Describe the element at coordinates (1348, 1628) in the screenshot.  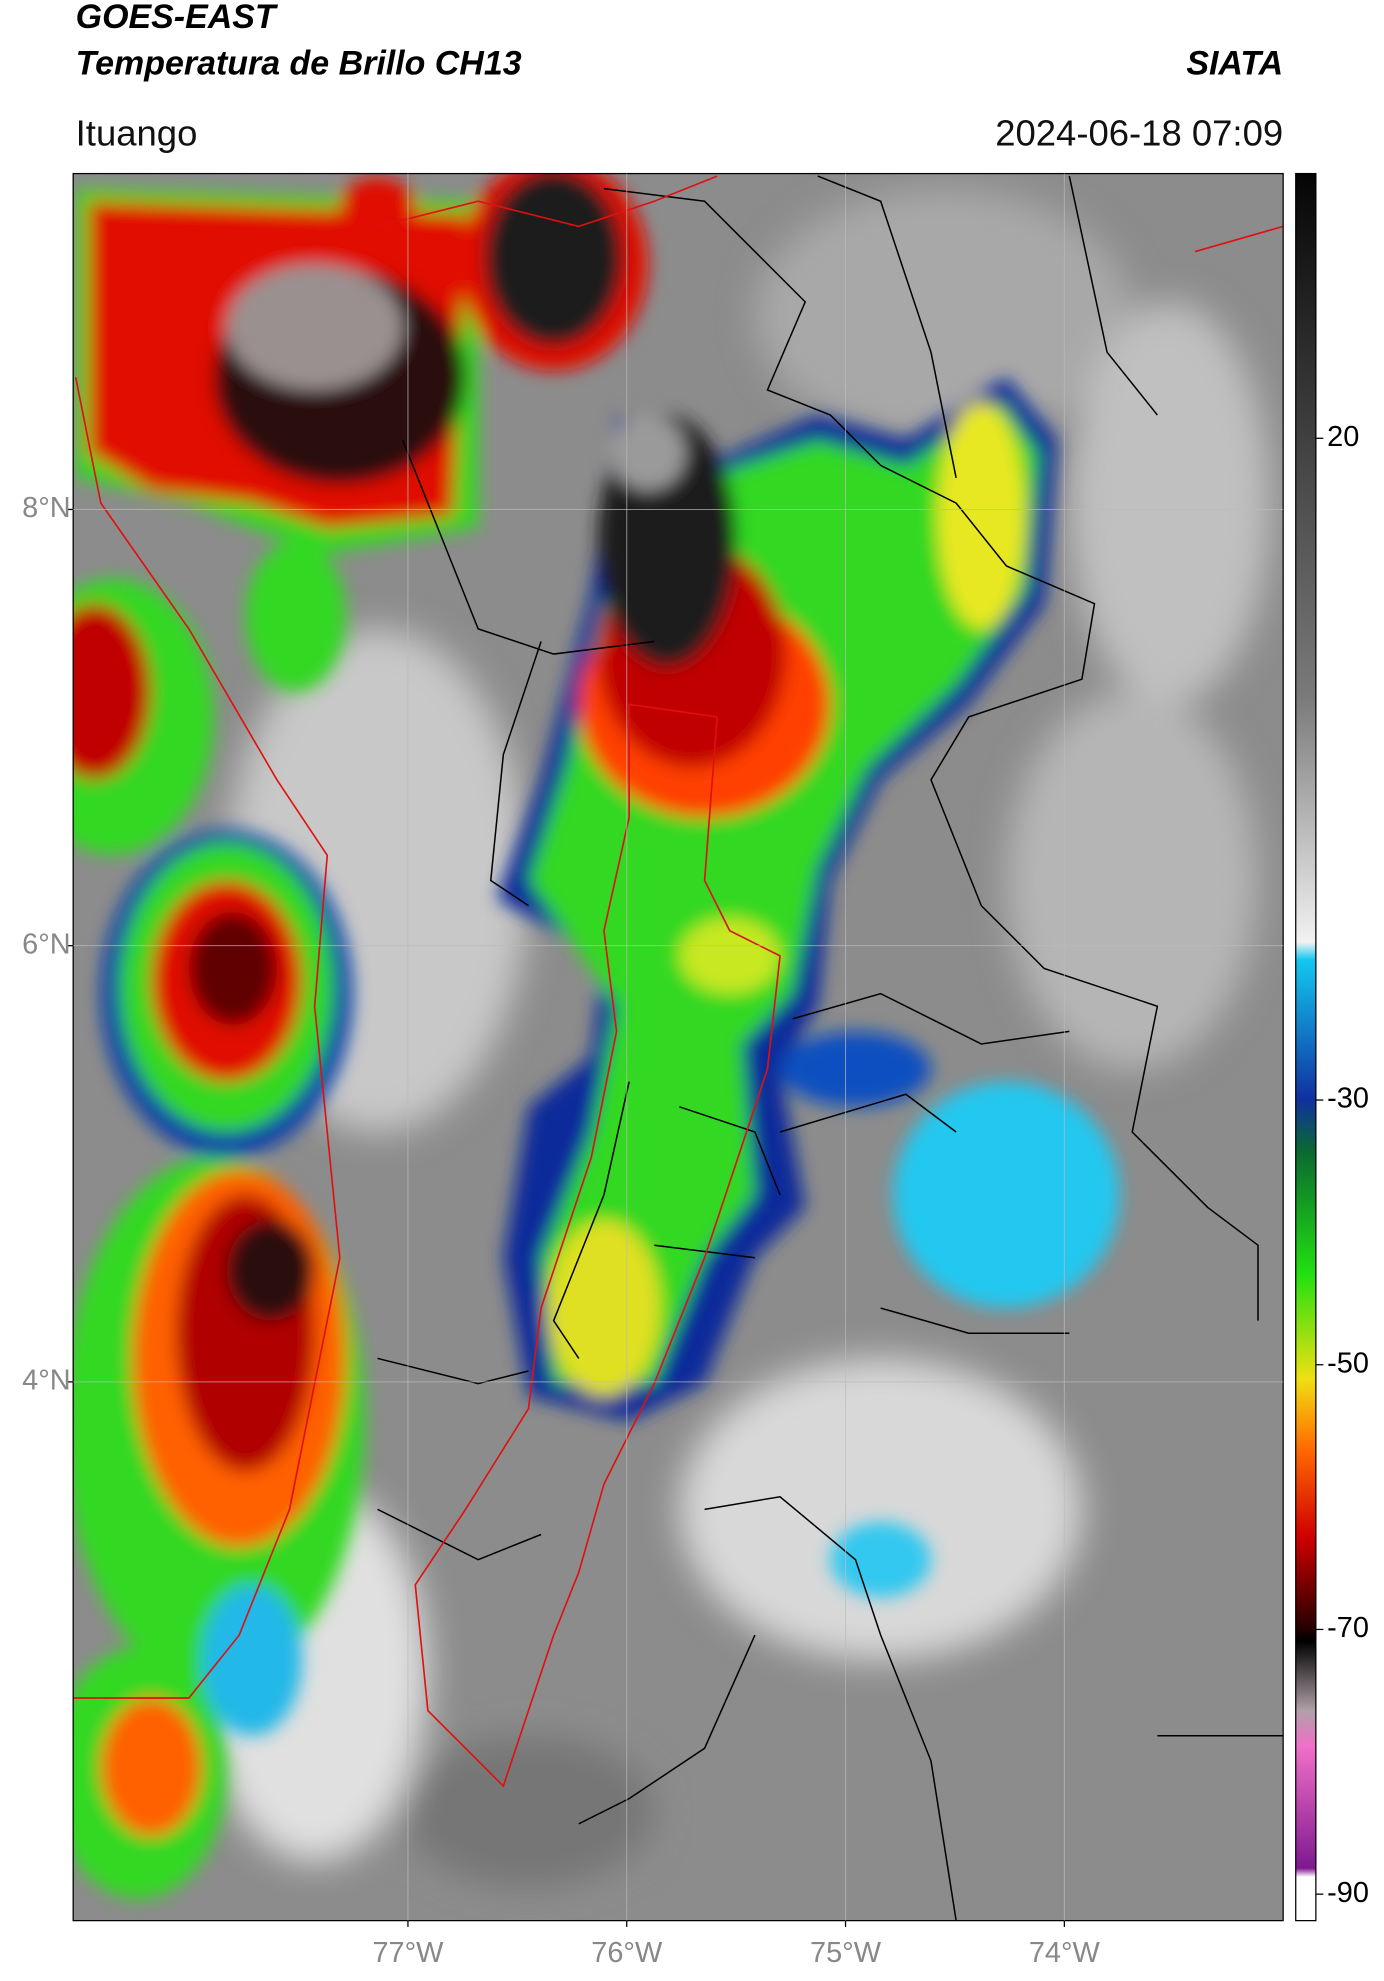
I see `colorbar-label: -70` at that location.